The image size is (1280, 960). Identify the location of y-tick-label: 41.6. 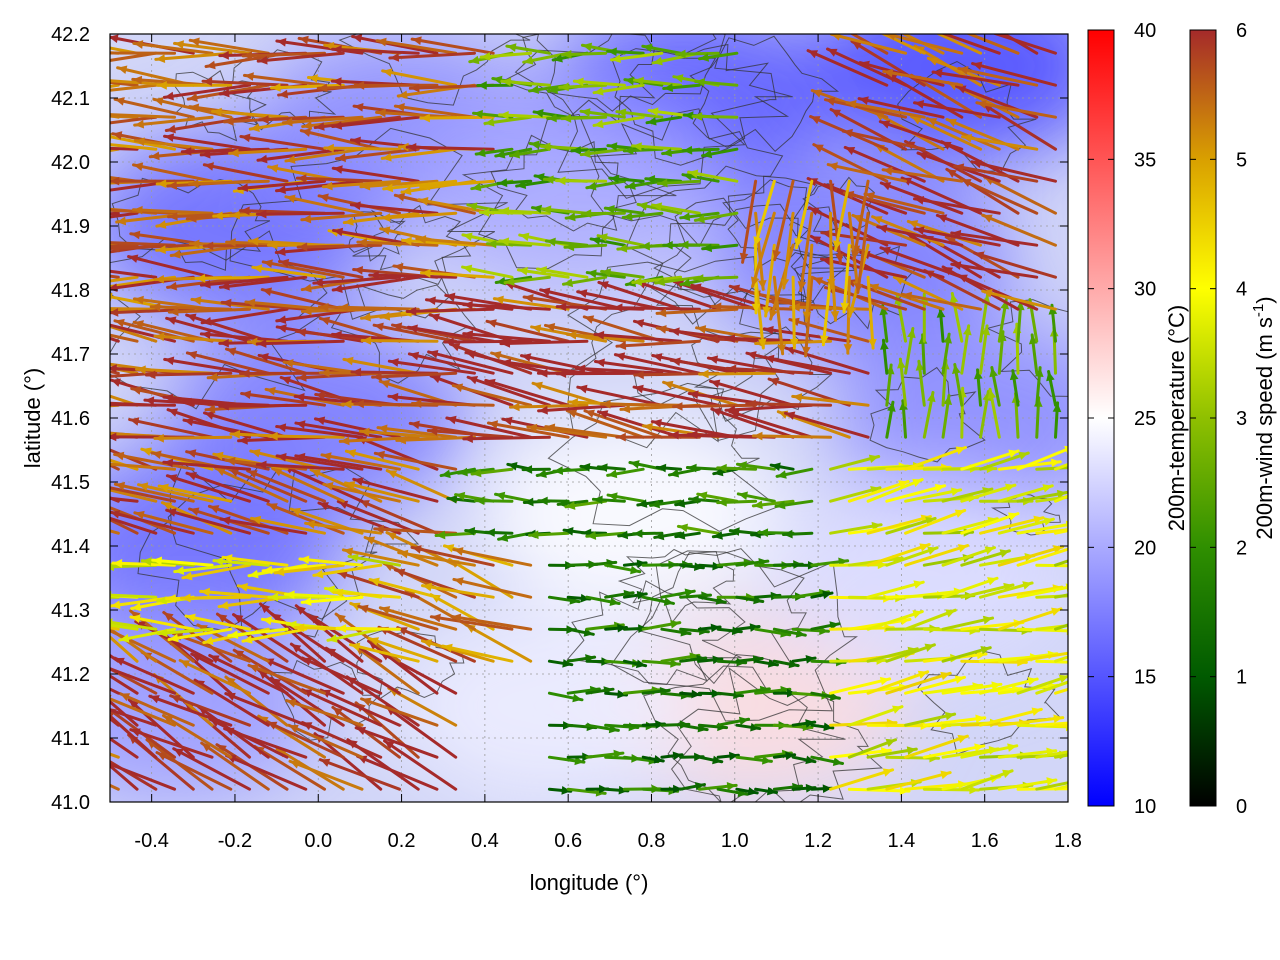
(70, 419).